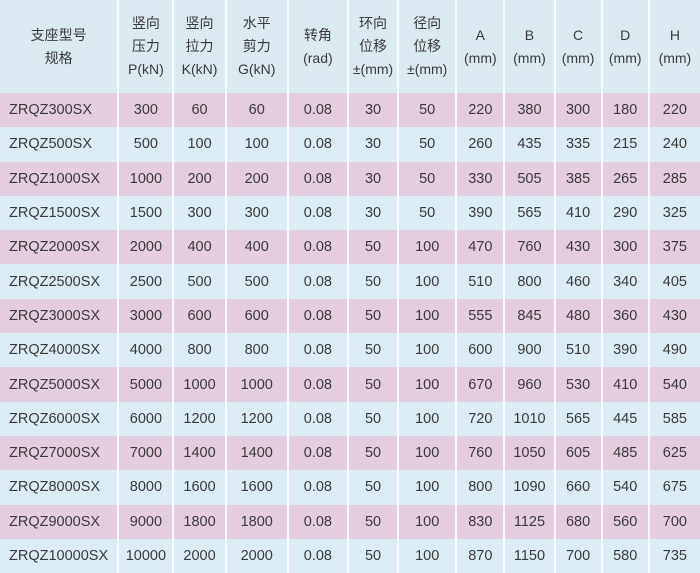 This screenshot has height=573, width=700. I want to click on value-cell: 2000, so click(145, 247).